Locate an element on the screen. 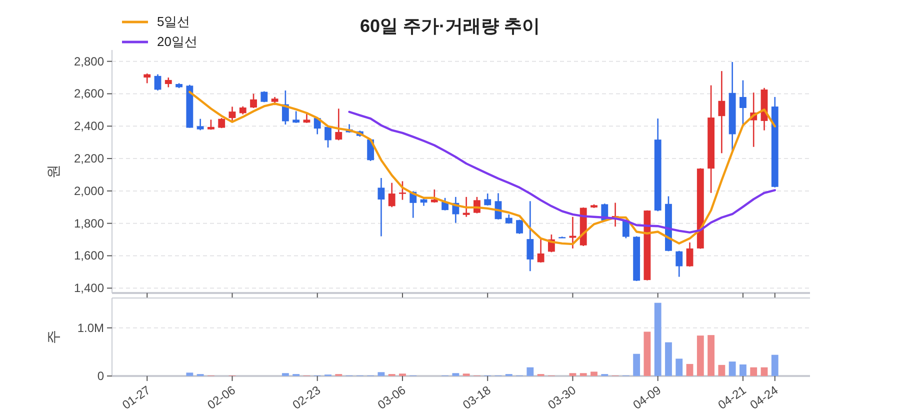 This screenshot has height=420, width=900. y-tick-label: 1,600 is located at coordinates (89, 255).